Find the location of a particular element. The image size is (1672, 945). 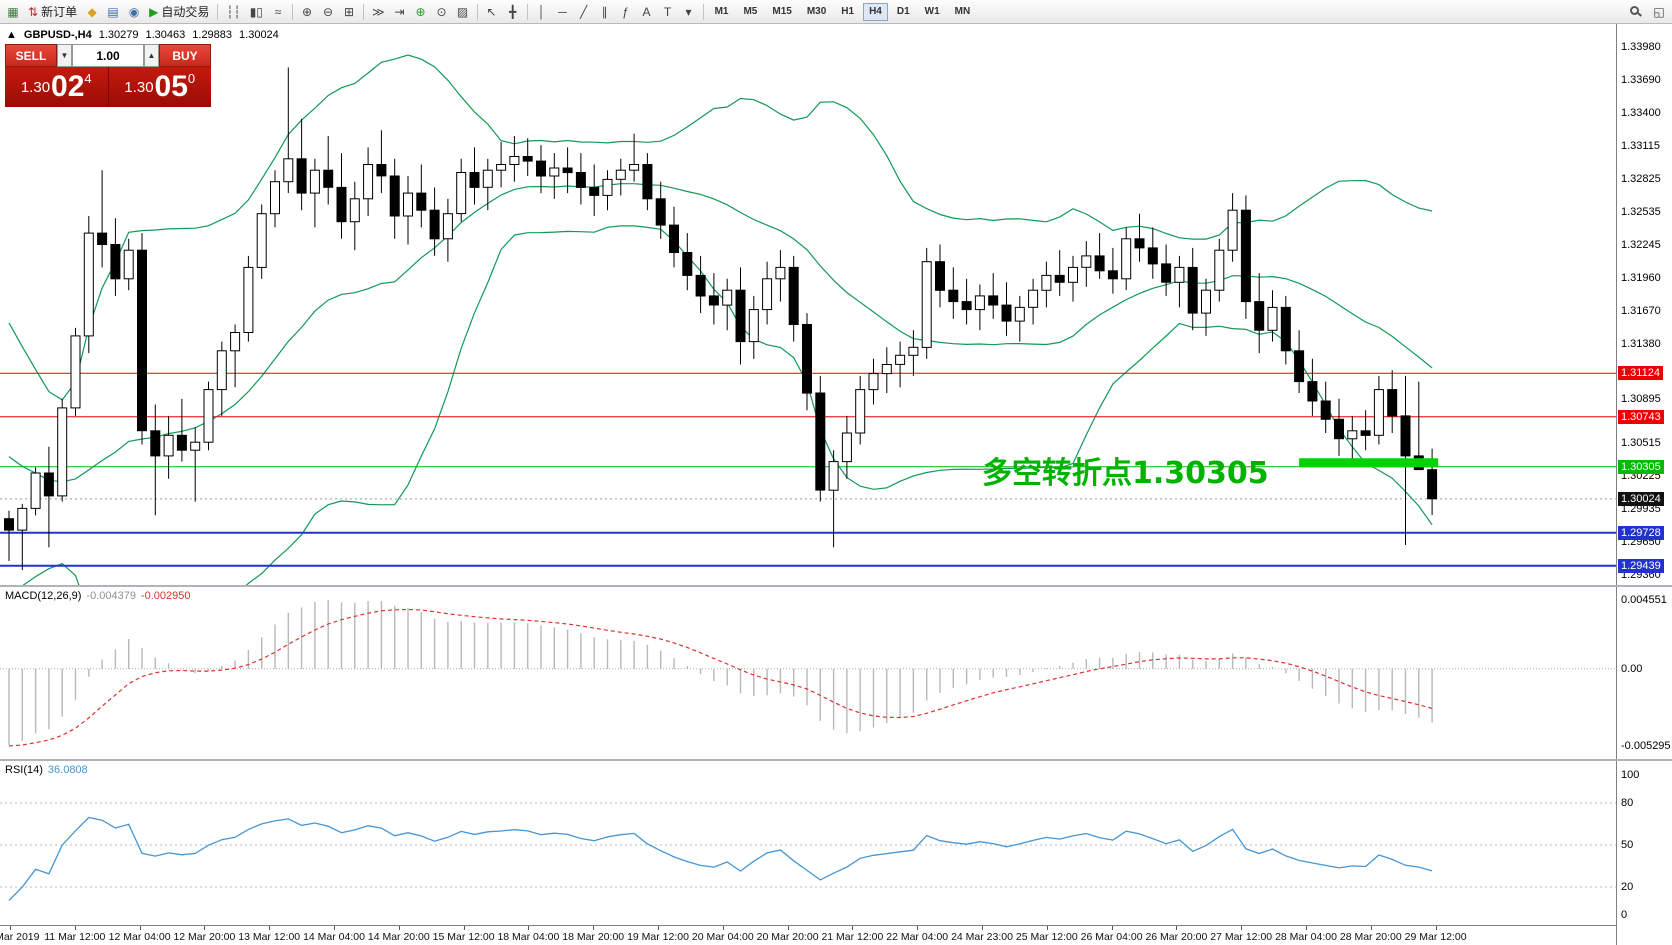

text-button: A is located at coordinates (647, 12).